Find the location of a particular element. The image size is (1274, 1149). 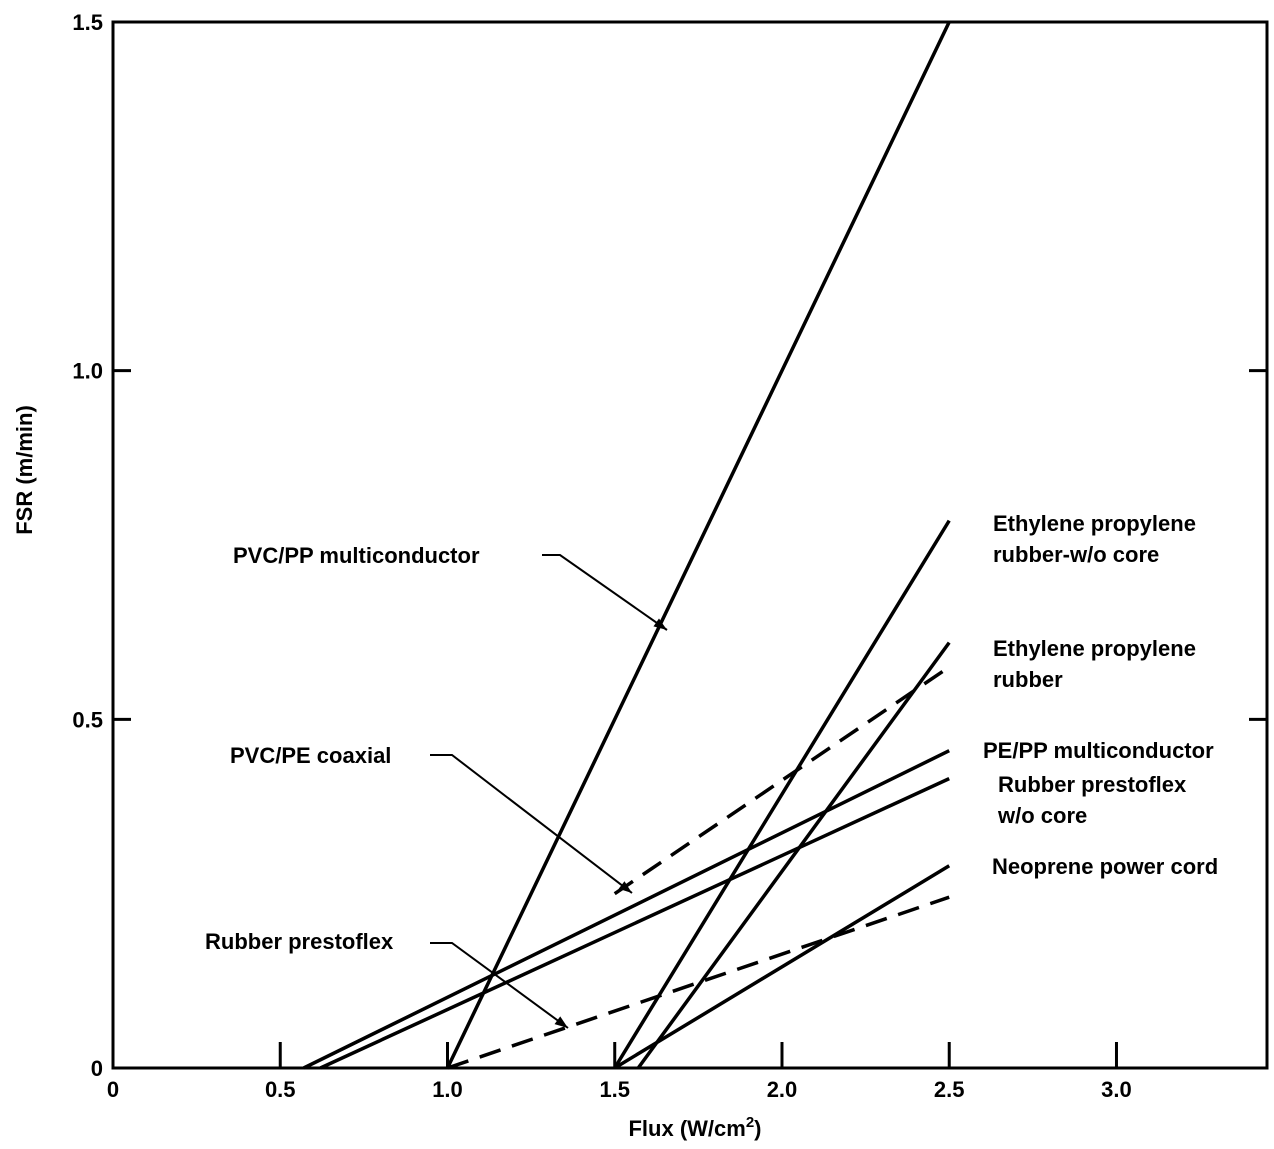

annotation-rp-wo: Rubber prestoflex w/o core is located at coordinates (1092, 800).